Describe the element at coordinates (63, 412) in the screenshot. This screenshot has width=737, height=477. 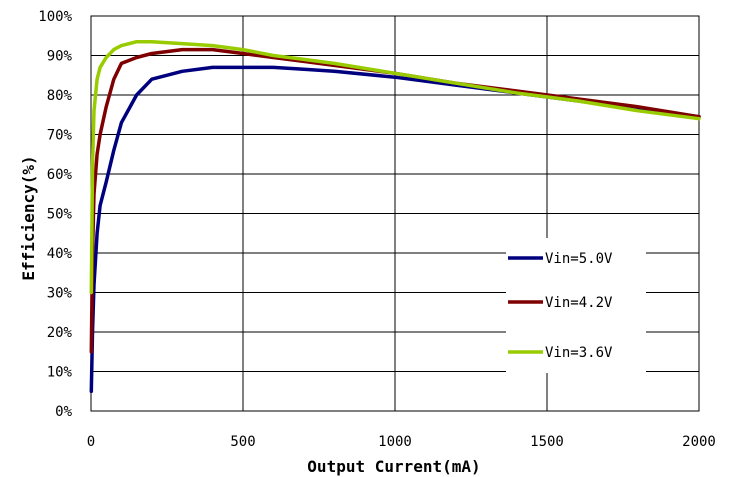
I see `y-tick-label: 0%` at that location.